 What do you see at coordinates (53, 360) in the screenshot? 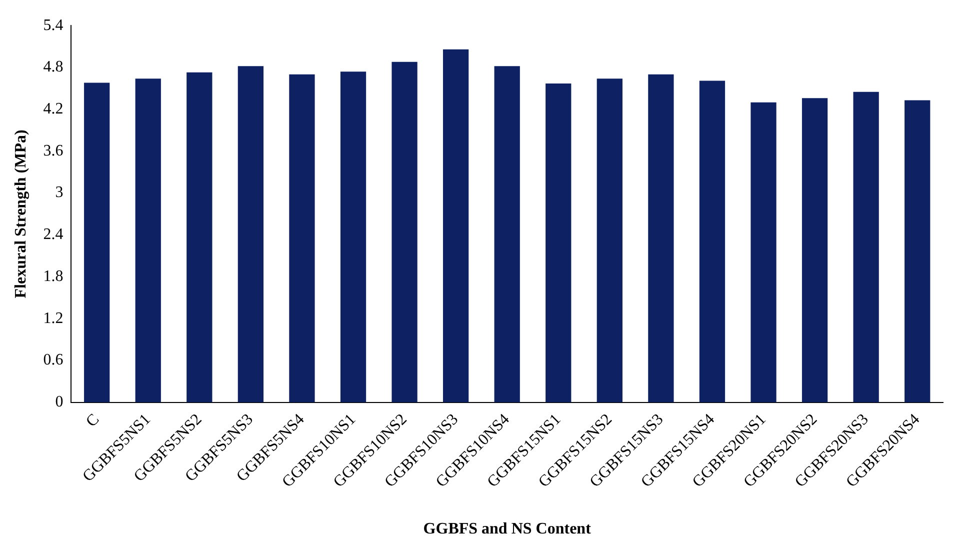
I see `y-tick-label: 0.6` at bounding box center [53, 360].